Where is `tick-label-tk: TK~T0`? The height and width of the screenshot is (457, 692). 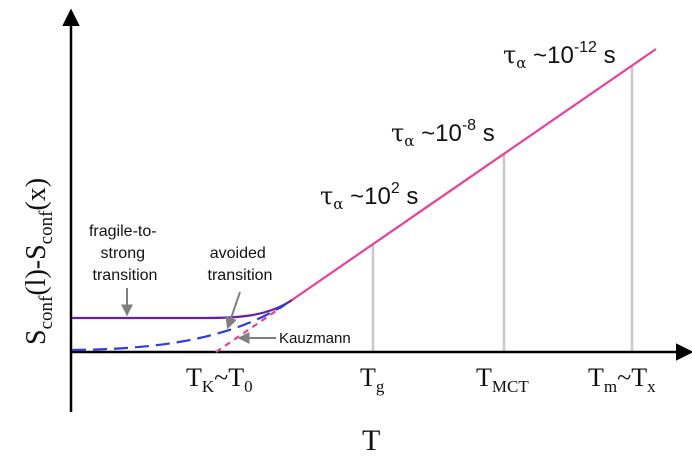
tick-label-tk: TK~T0 is located at coordinates (219, 379).